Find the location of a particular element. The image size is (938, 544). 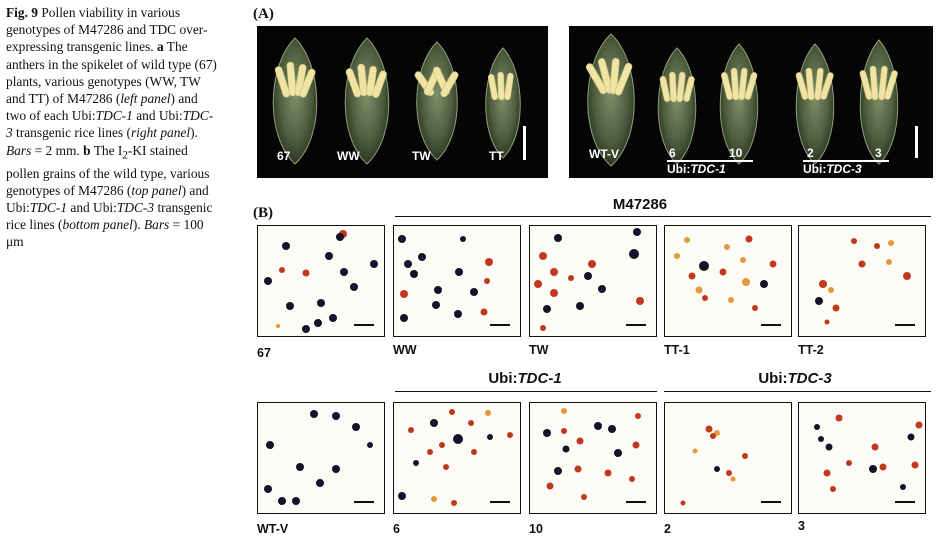

micrograph-wt-v is located at coordinates (321, 458).